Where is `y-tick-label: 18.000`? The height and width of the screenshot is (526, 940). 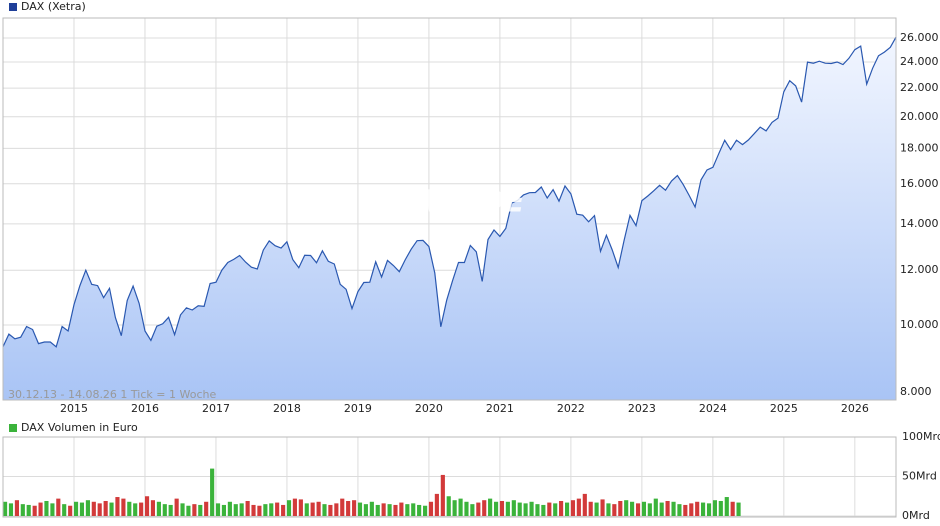
y-tick-label: 18.000 is located at coordinates (919, 147).